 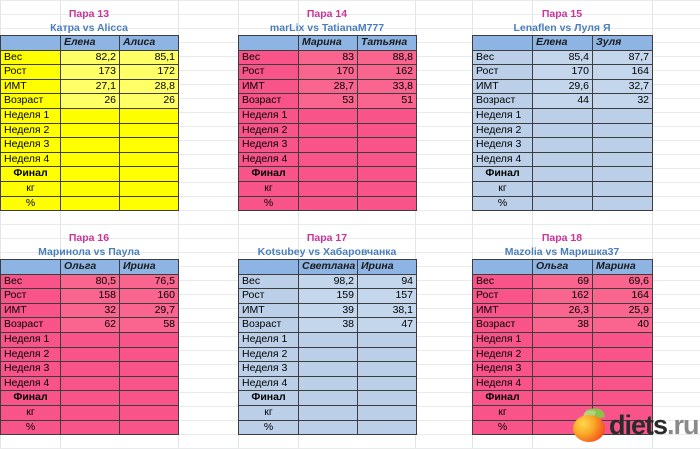 What do you see at coordinates (562, 325) in the screenshot?
I see `data-cell: 38` at bounding box center [562, 325].